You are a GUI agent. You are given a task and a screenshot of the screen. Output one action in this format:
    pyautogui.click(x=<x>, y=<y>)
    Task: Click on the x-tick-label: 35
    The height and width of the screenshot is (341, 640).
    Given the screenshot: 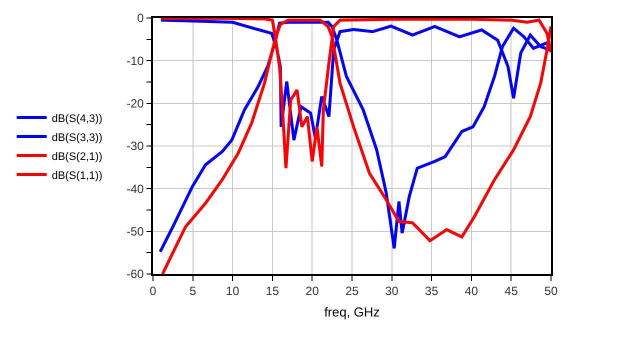 What is the action you would take?
    pyautogui.click(x=431, y=291)
    